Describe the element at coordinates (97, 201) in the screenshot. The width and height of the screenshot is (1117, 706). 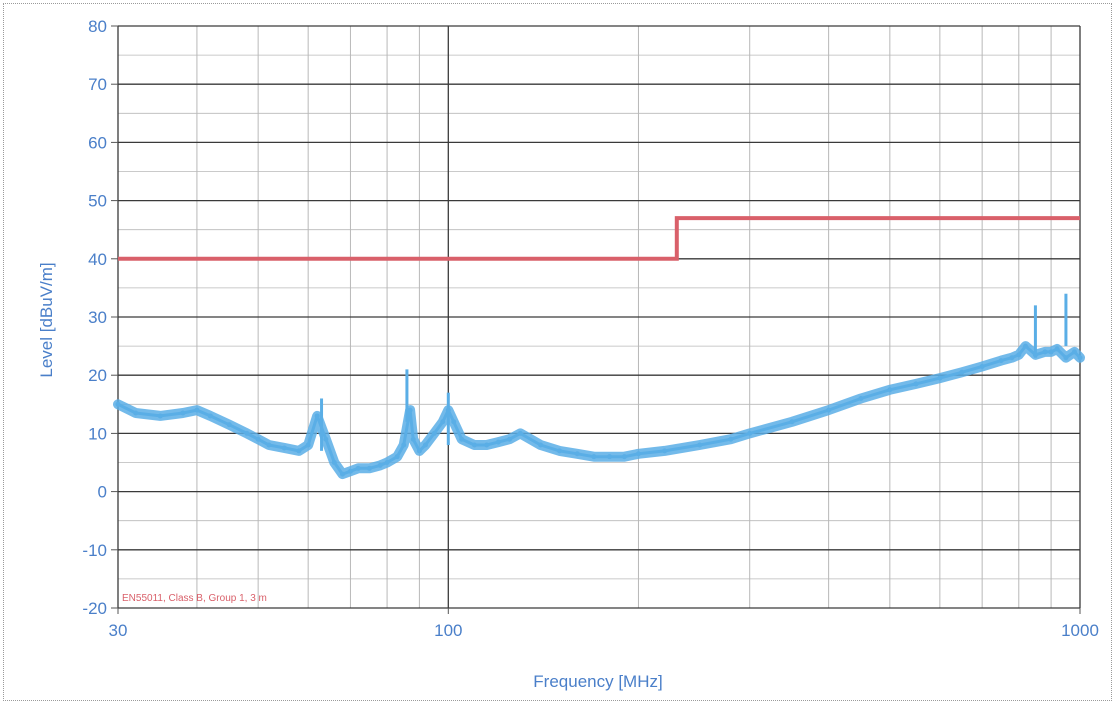
I see `y-tick-label: 50` at that location.